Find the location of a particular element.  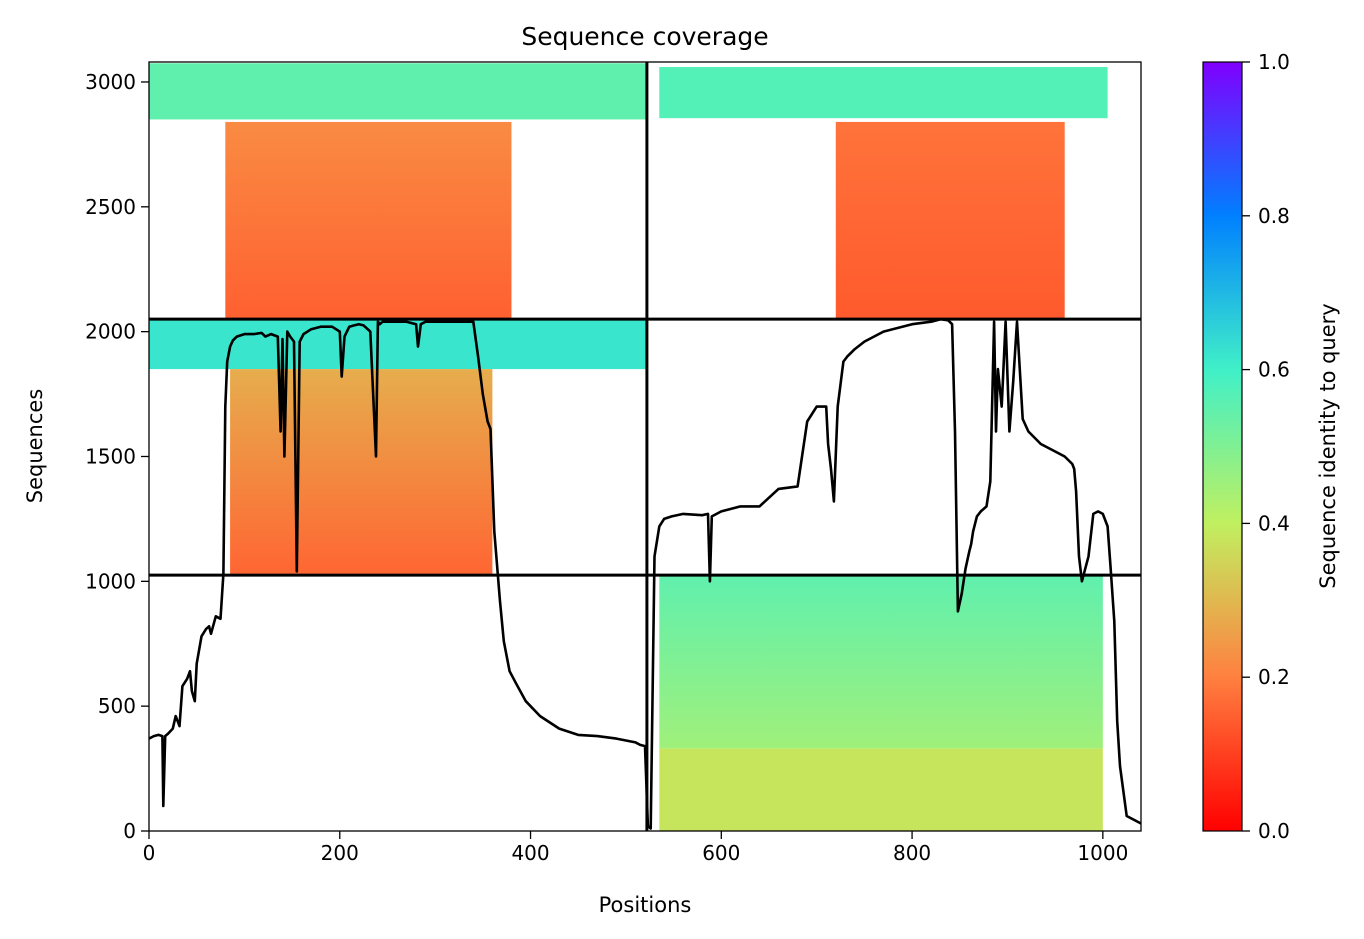

y-tick-label: 2000 is located at coordinates (110, 332).